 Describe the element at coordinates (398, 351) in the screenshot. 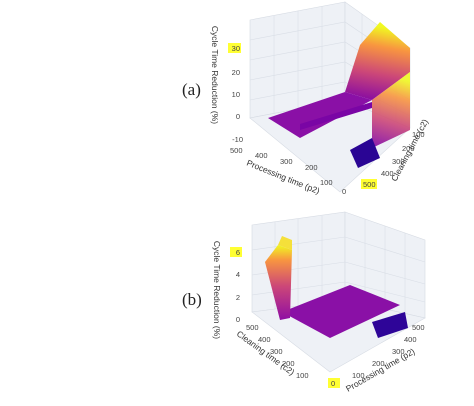

I see `x-tick-b-2: 300` at that location.